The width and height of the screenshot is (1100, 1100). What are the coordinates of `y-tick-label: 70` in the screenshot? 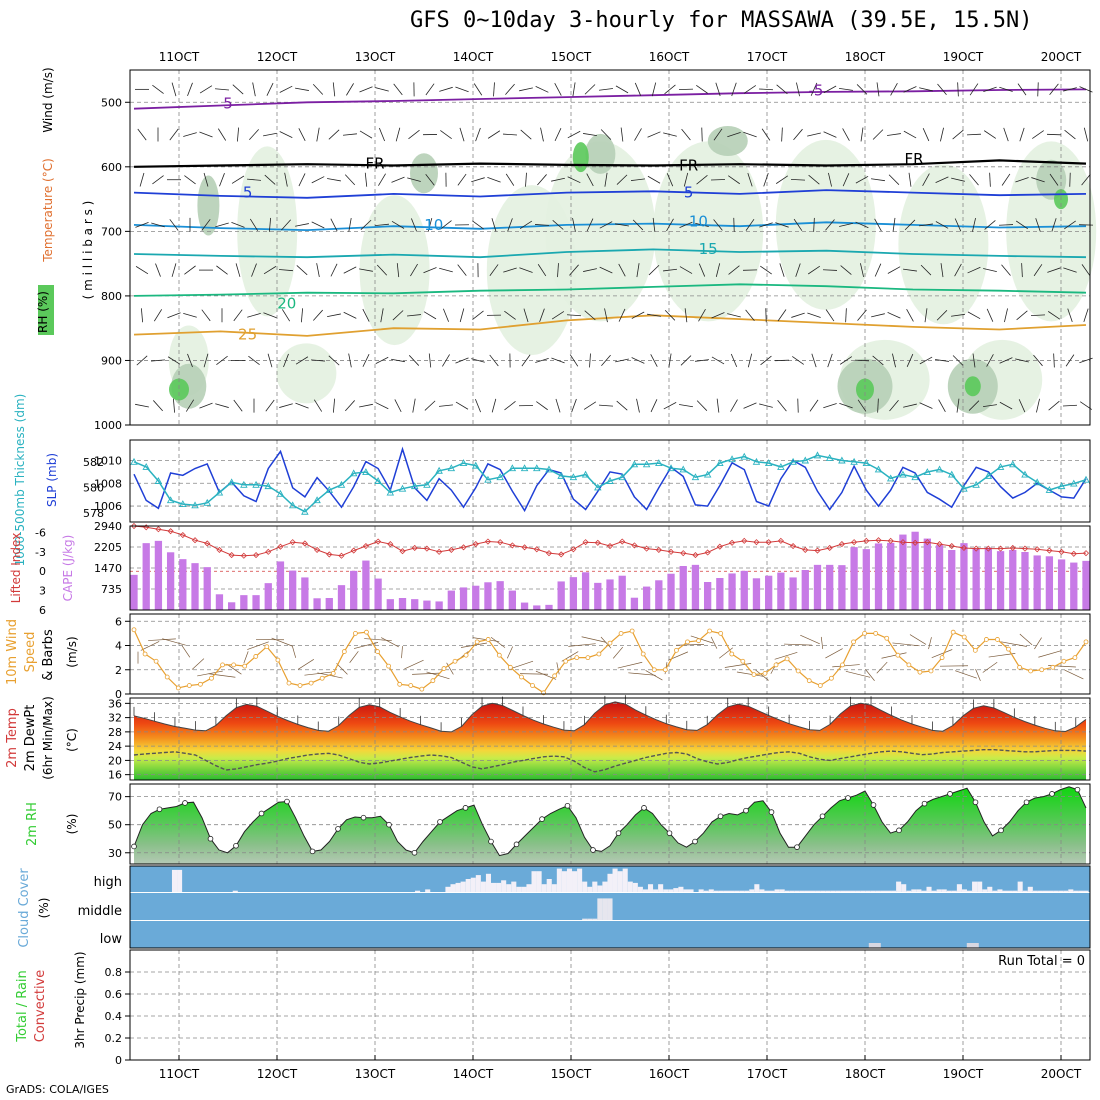 It's located at (115, 797).